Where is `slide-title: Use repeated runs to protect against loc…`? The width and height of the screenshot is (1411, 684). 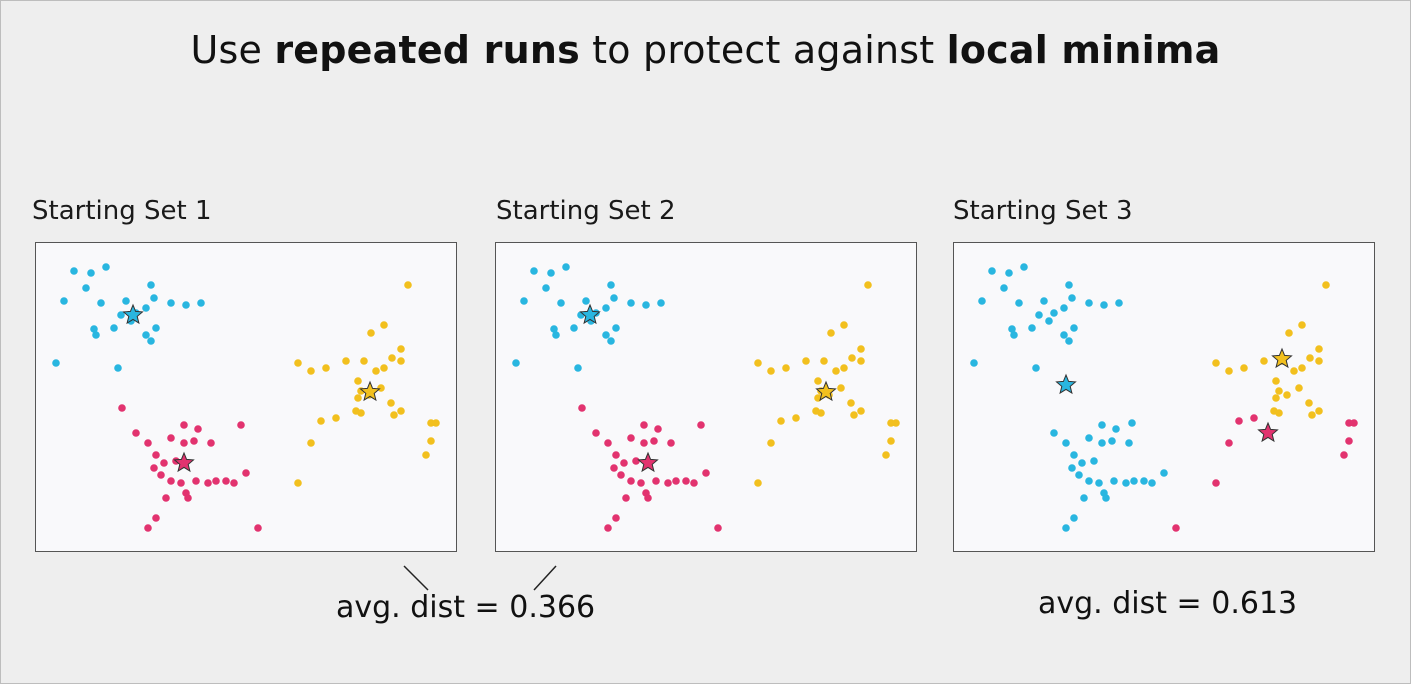
slide-title: Use repeated runs to protect against loc… is located at coordinates (705, 50).